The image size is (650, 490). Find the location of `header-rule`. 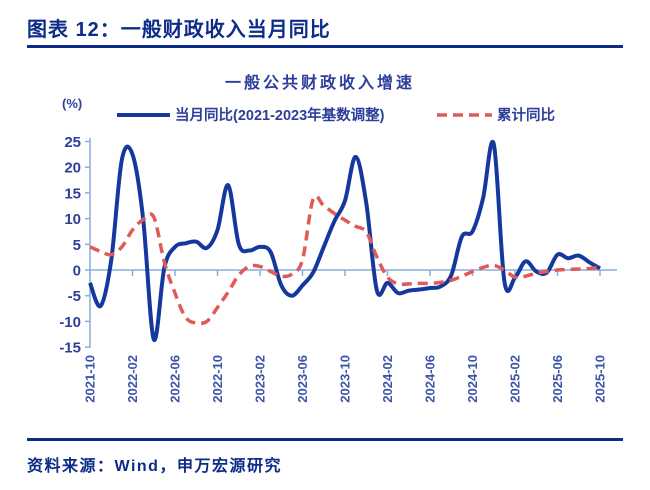

header-rule is located at coordinates (325, 46).